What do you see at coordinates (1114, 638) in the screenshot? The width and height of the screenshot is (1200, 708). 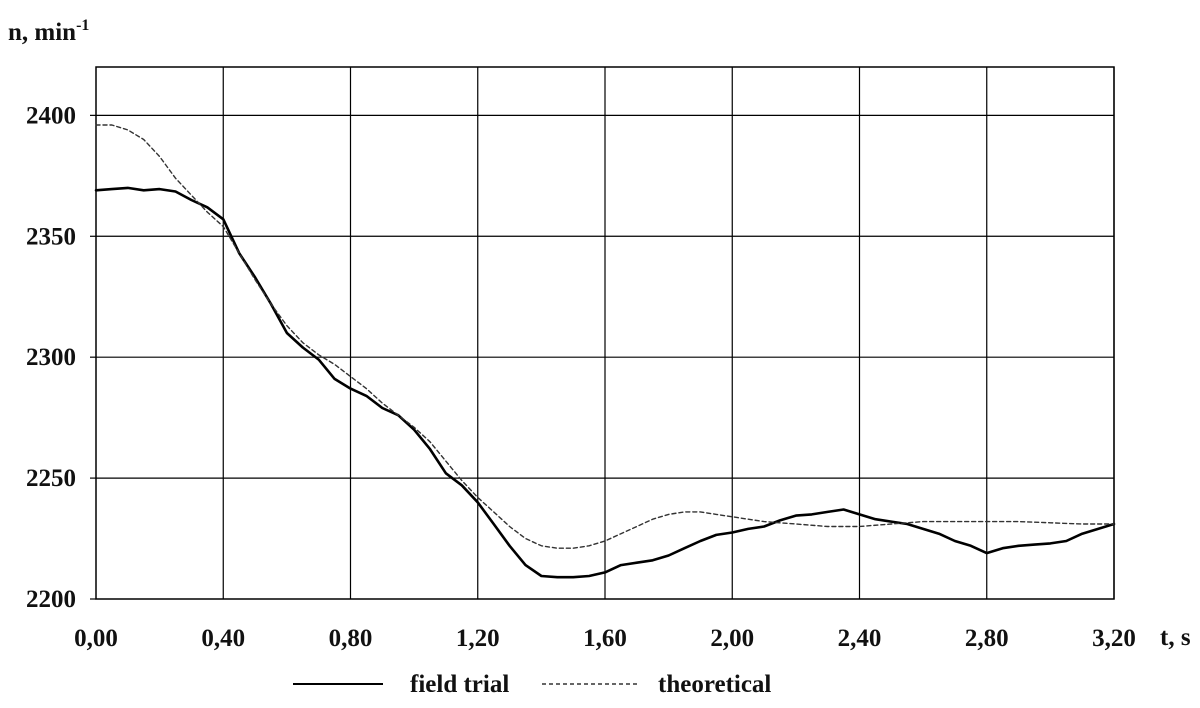 I see `x-tick-label: 3,20` at bounding box center [1114, 638].